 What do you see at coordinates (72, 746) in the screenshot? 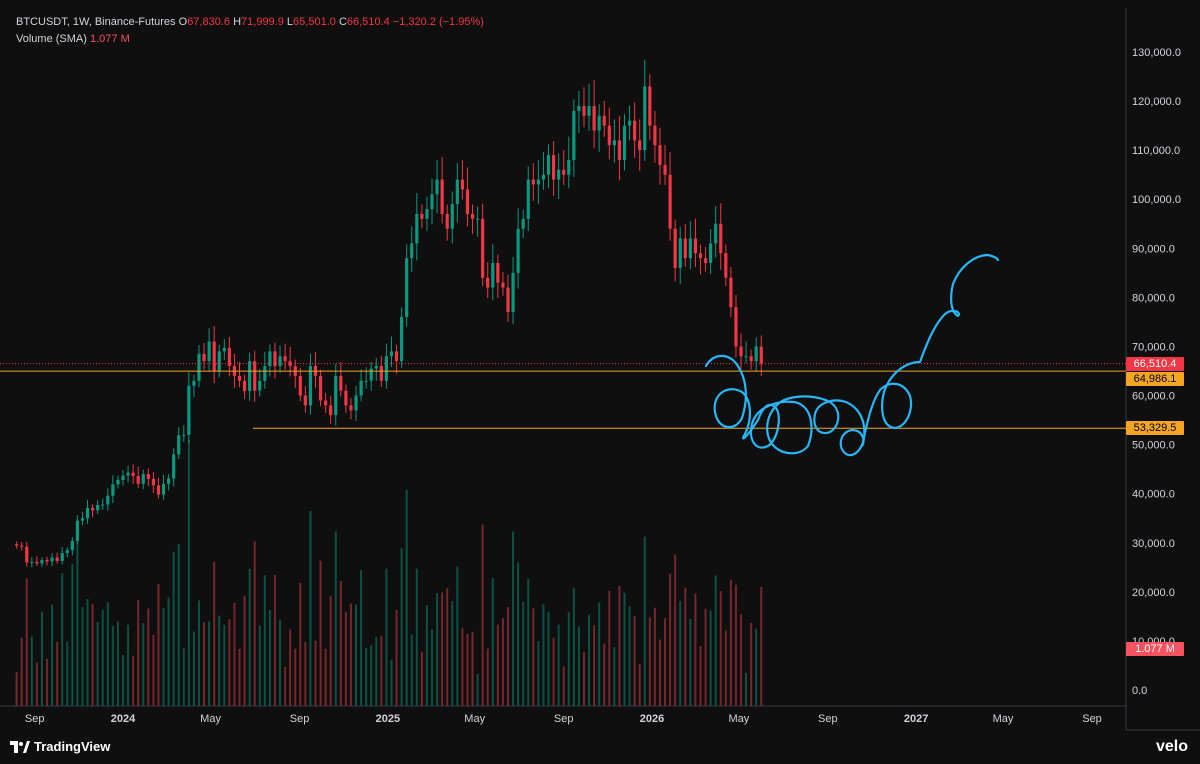
I see `brand-text: TradingView` at bounding box center [72, 746].